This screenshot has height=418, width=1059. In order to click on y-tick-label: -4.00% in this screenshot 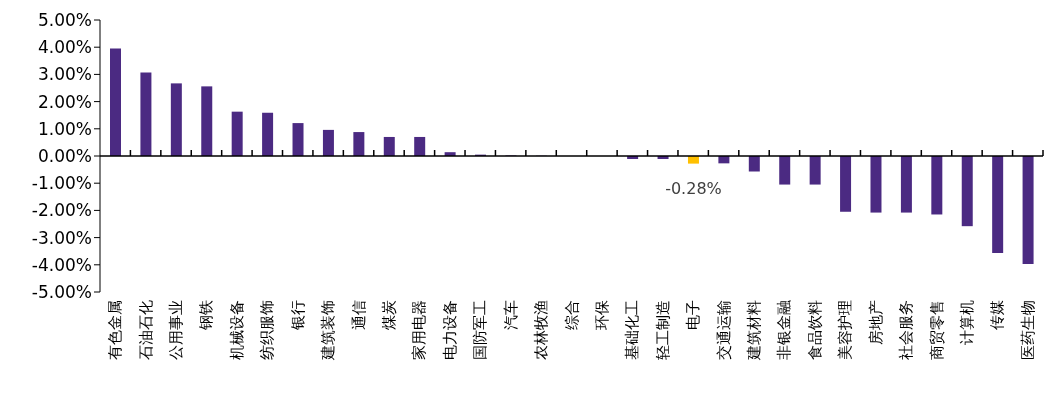, I will do `click(61, 264)`.